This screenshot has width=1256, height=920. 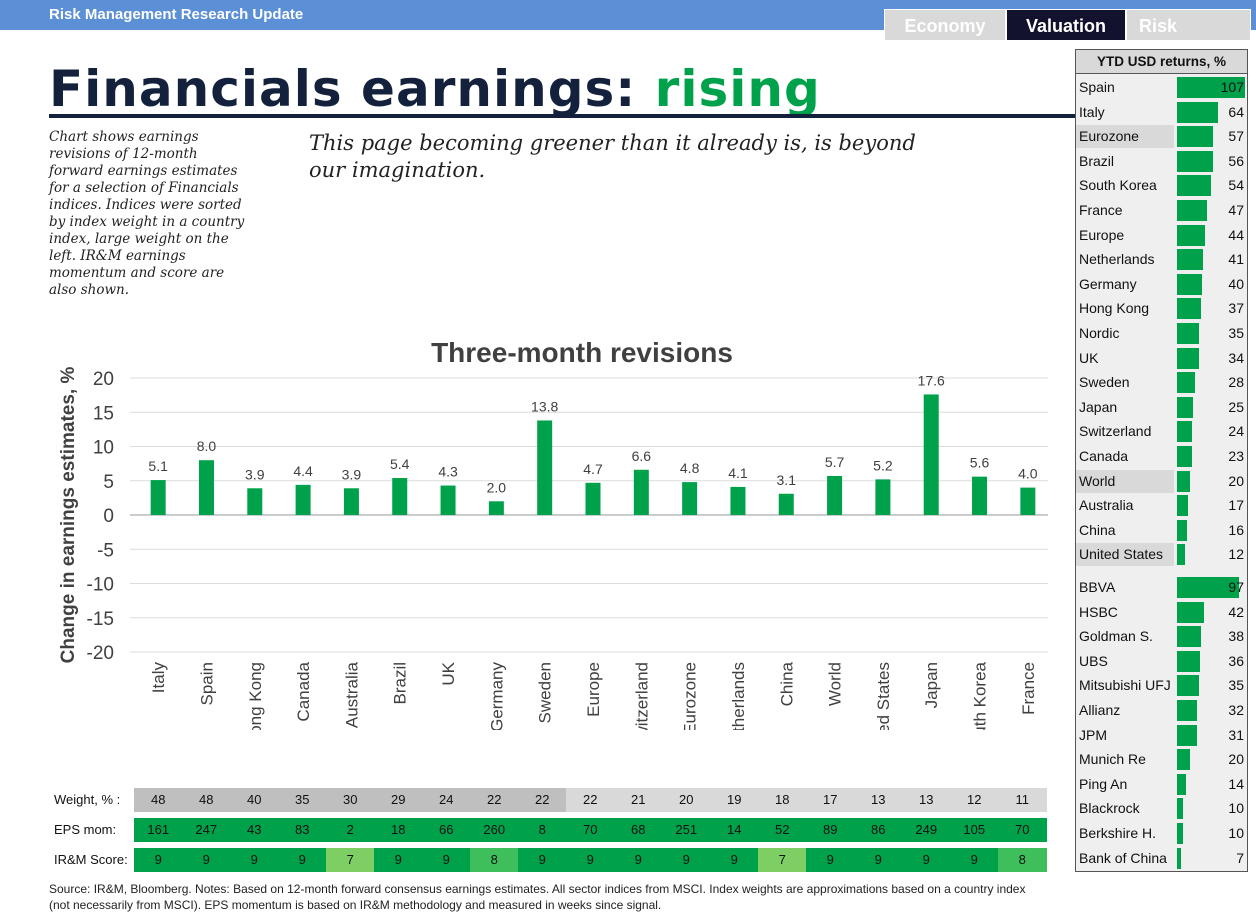 What do you see at coordinates (782, 860) in the screenshot?
I see `table-cell: 7` at bounding box center [782, 860].